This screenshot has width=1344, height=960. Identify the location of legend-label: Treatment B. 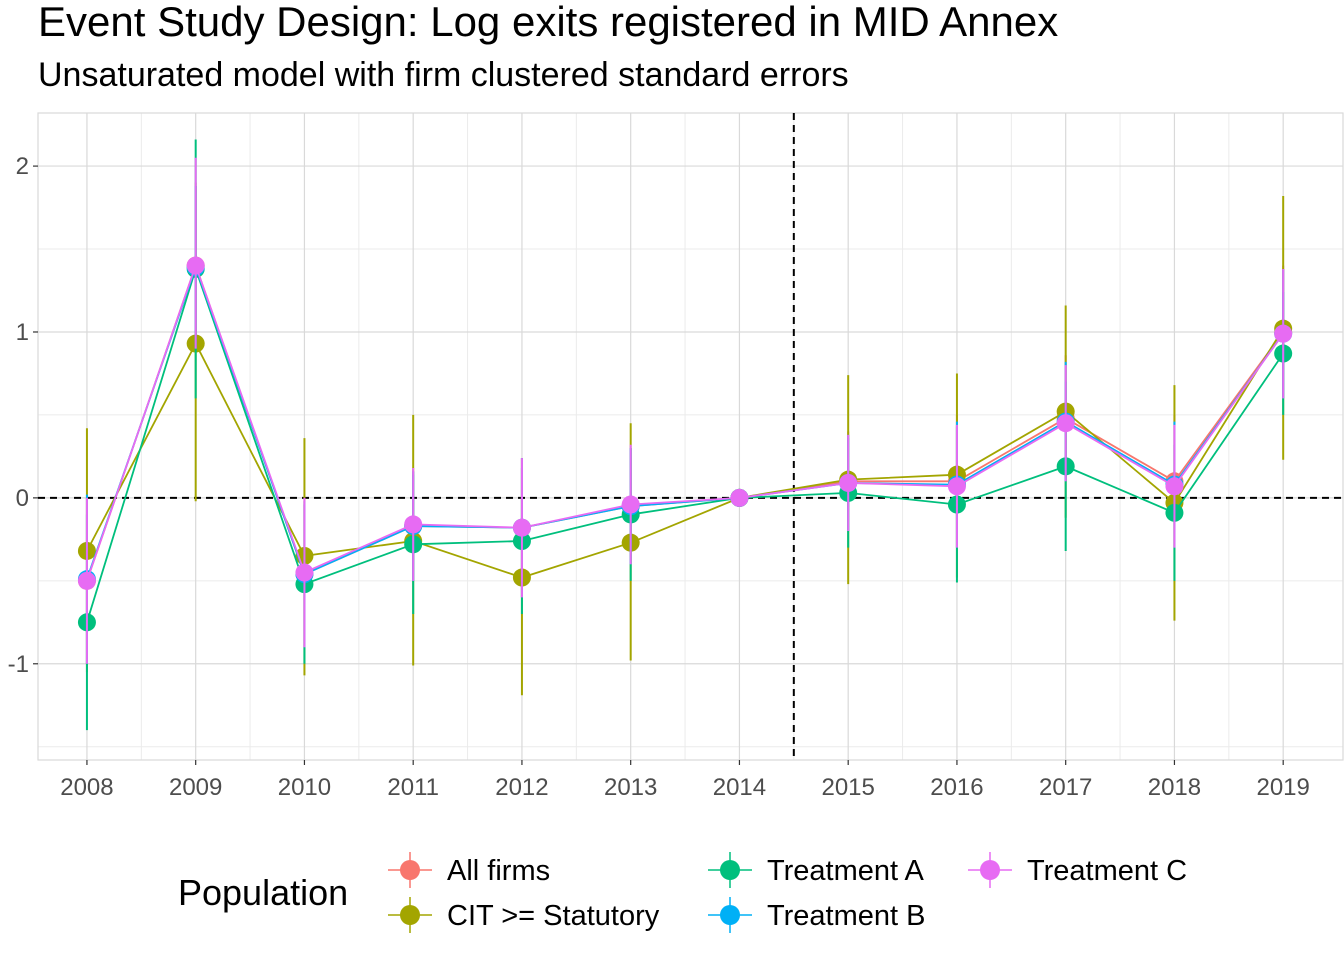
(846, 916).